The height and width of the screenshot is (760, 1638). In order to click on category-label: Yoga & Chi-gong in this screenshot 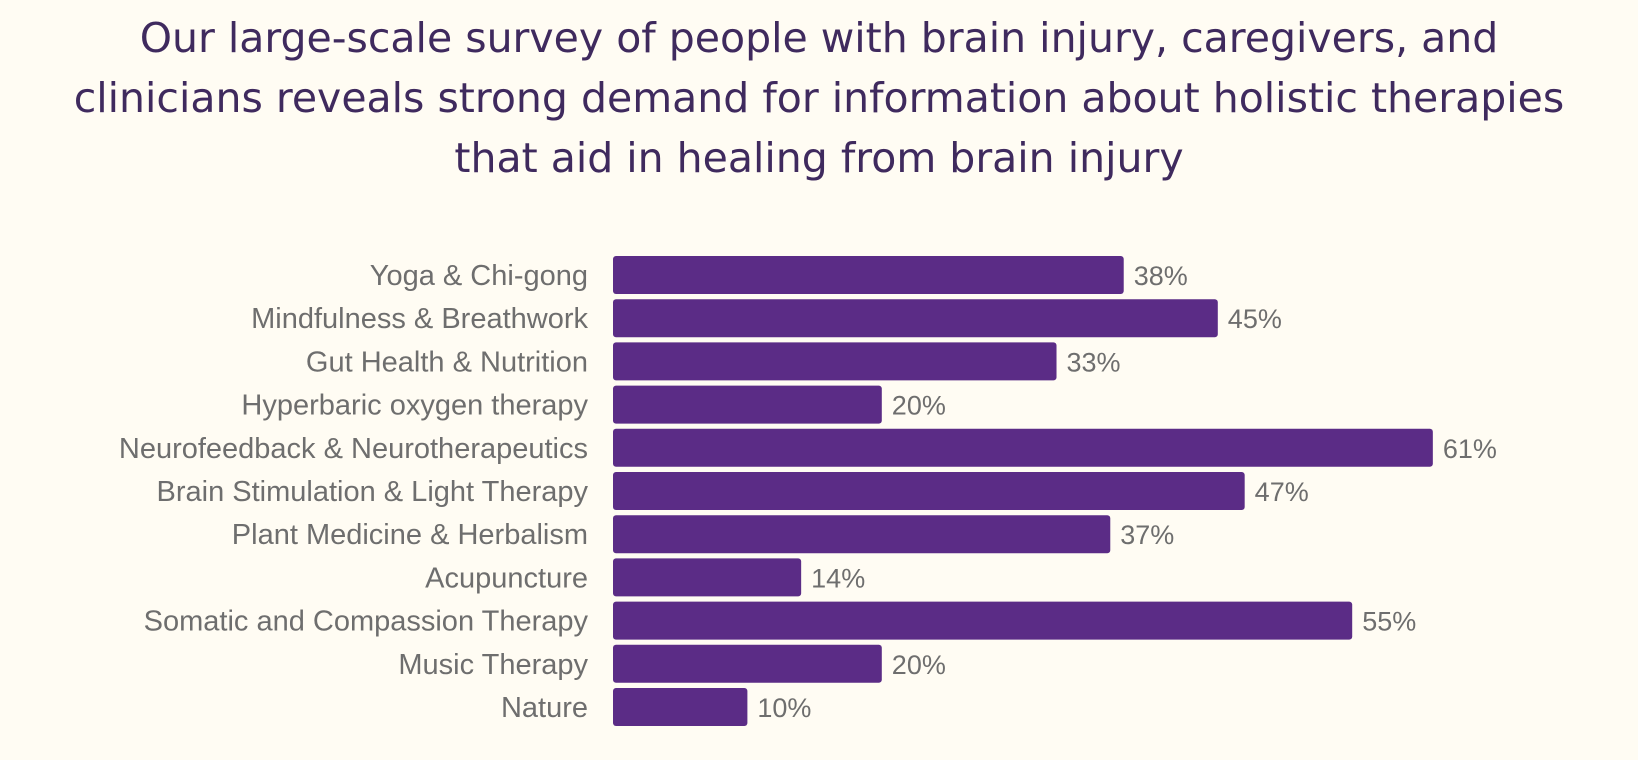, I will do `click(479, 276)`.